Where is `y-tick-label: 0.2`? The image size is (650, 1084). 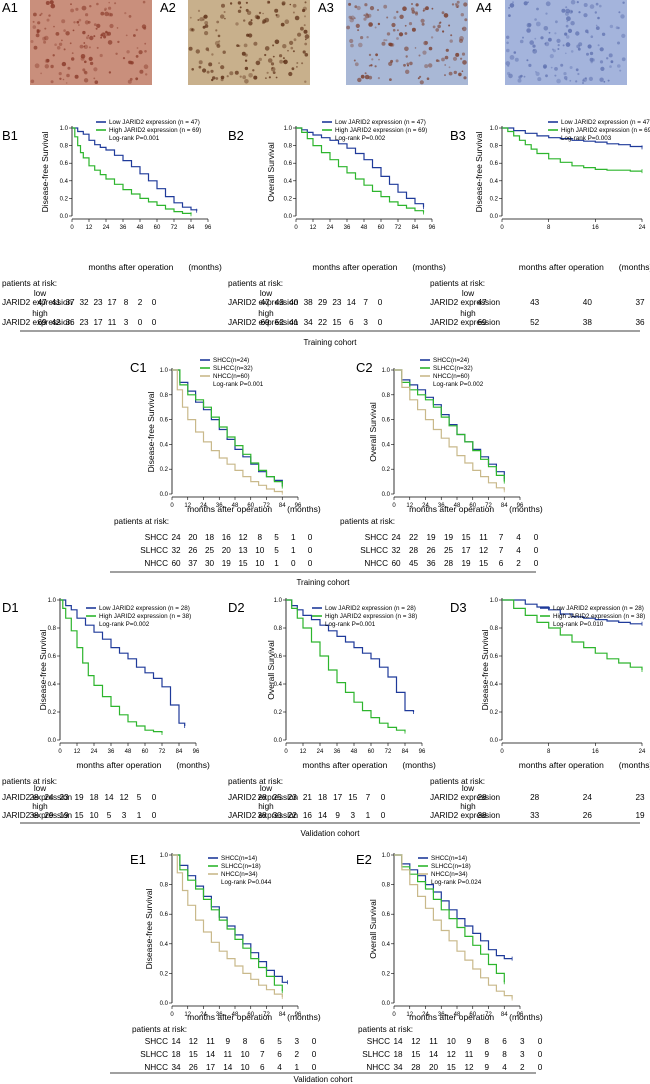 y-tick-label: 0.2 is located at coordinates (52, 713).